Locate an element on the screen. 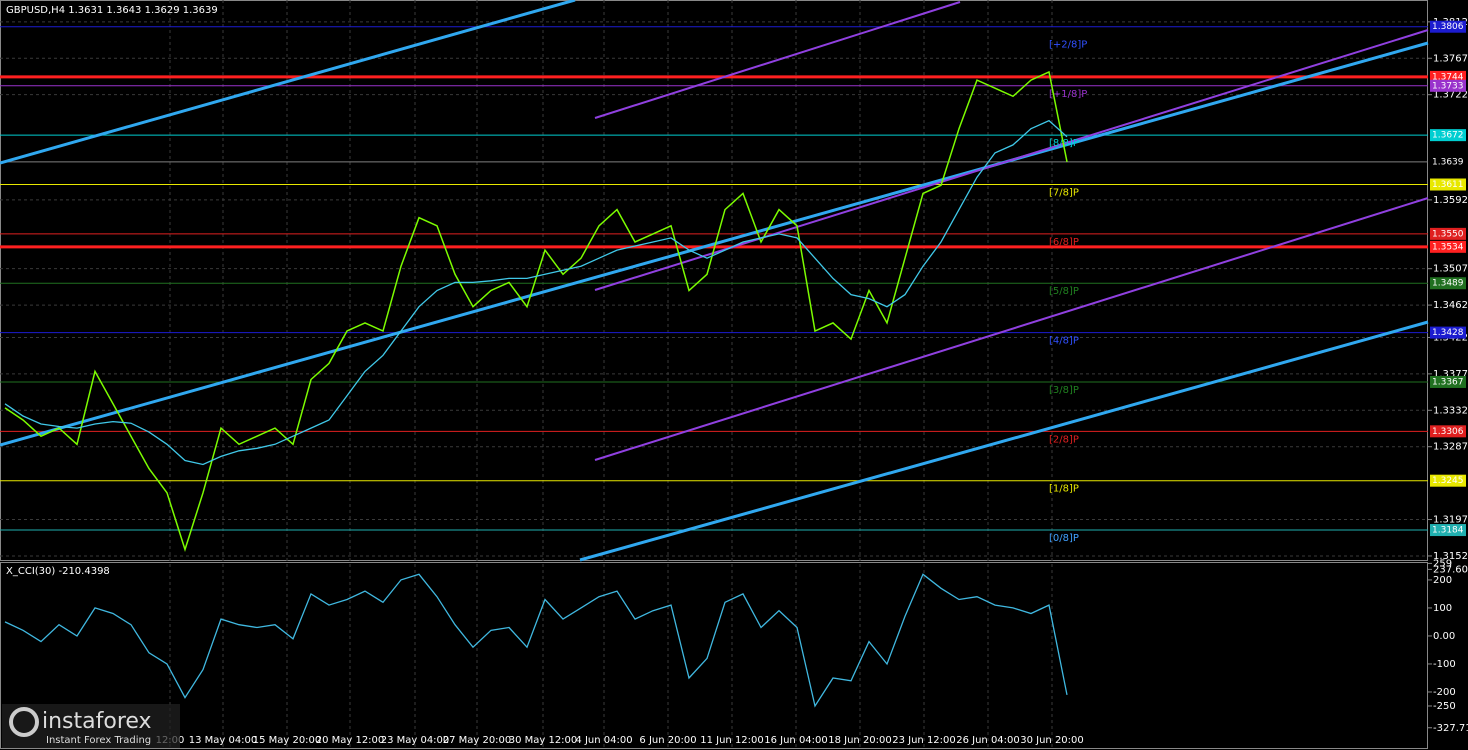 Image resolution: width=1468 pixels, height=750 pixels. cci-title: X_CCI(30) -210.4398 is located at coordinates (58, 571).